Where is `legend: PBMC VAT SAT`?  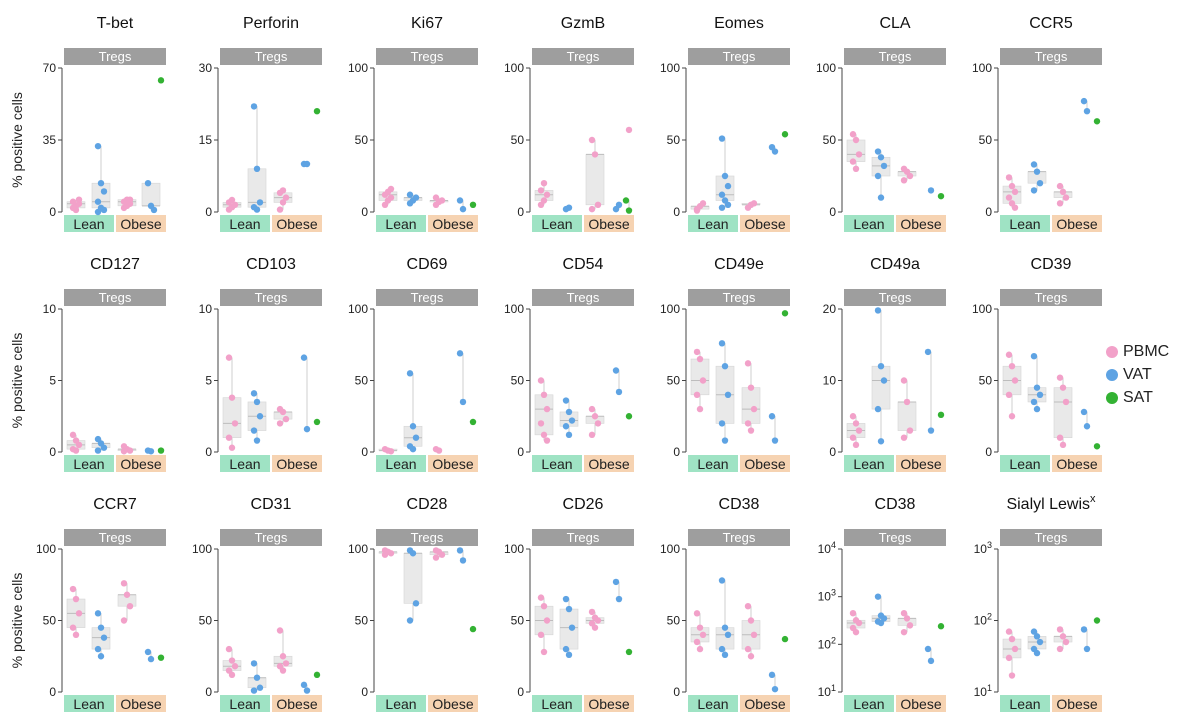 legend: PBMC VAT SAT is located at coordinates (1137, 374).